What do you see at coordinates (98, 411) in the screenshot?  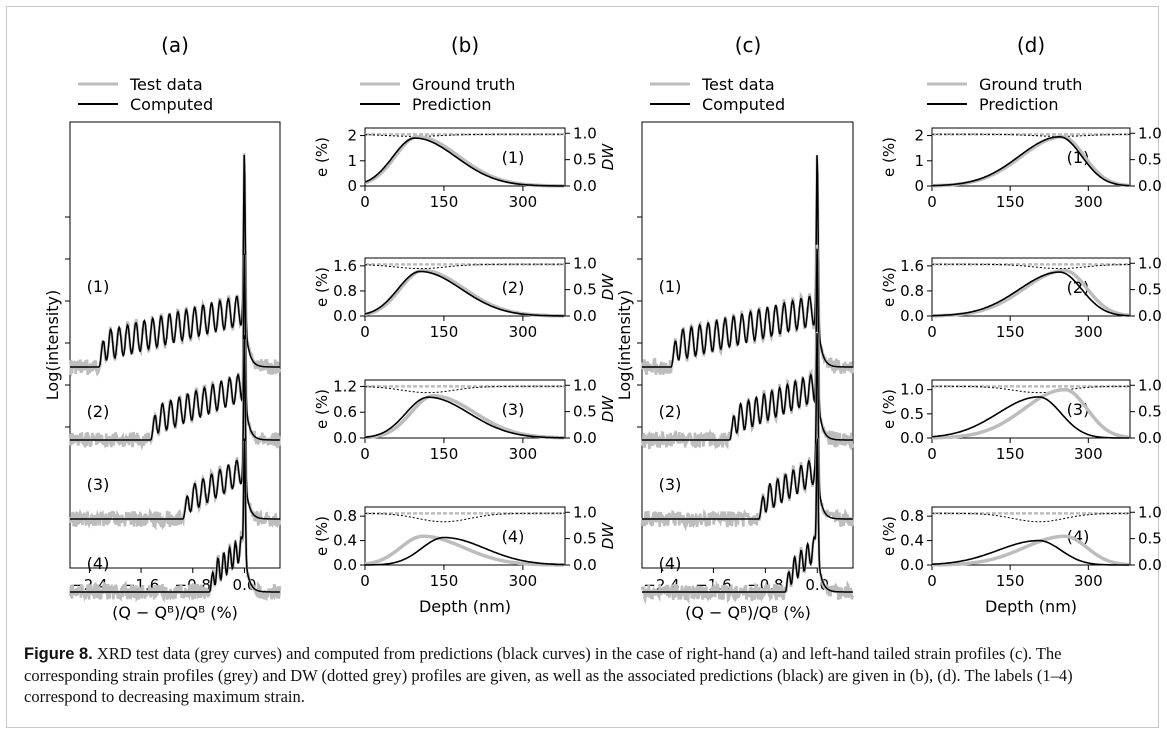 I see `curve-label-2: (2)` at bounding box center [98, 411].